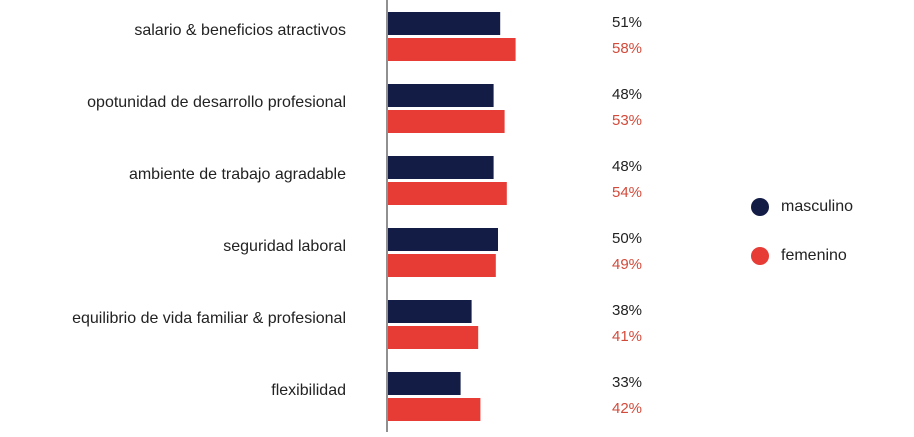 The height and width of the screenshot is (437, 914). What do you see at coordinates (627, 192) in the screenshot?
I see `value-label-femenino: 54%` at bounding box center [627, 192].